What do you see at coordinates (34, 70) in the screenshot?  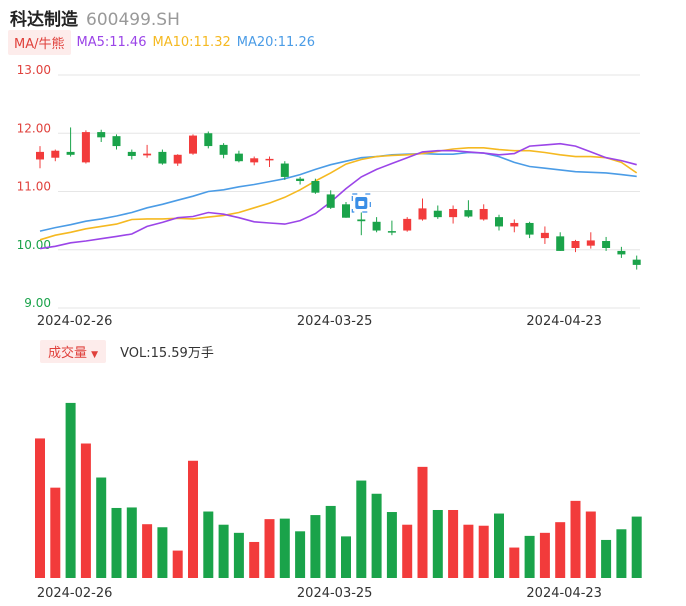 I see `y-axis-tick-label: 13.00` at bounding box center [34, 70].